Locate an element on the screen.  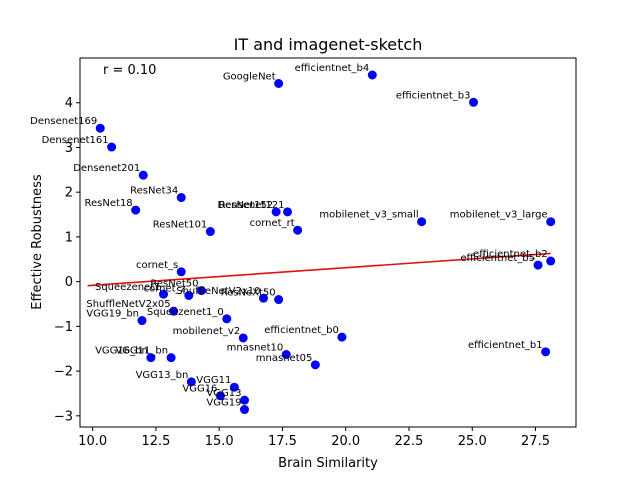
fit-line is located at coordinates (319, 269).